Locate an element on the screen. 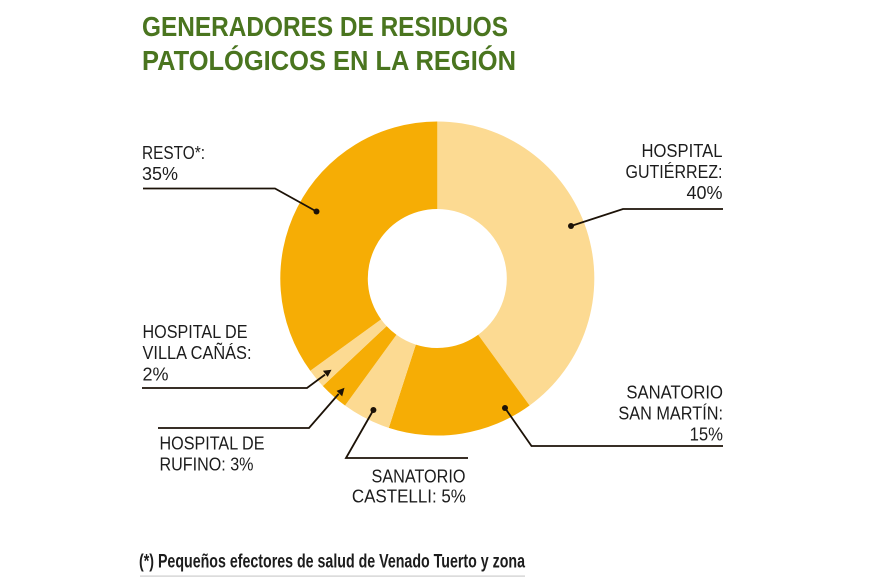 The height and width of the screenshot is (585, 870). svg-text: GUTIÉRREZ: is located at coordinates (674, 172).